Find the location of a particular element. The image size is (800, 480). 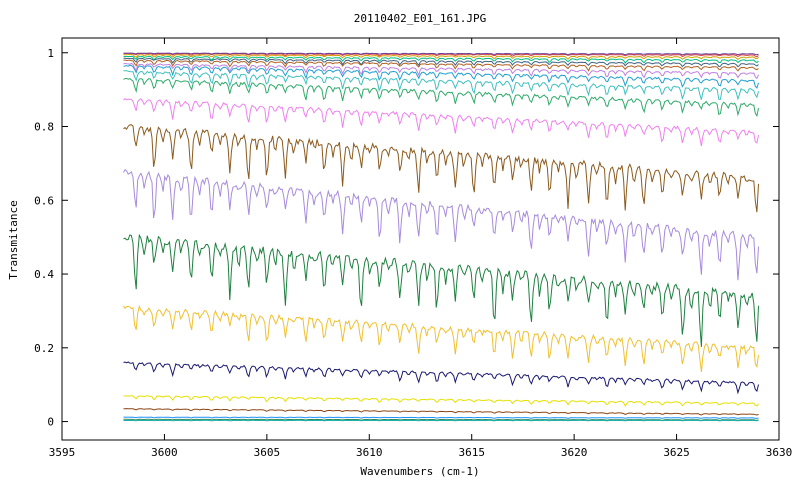

x-tick-label: 3625 is located at coordinates (676, 452).